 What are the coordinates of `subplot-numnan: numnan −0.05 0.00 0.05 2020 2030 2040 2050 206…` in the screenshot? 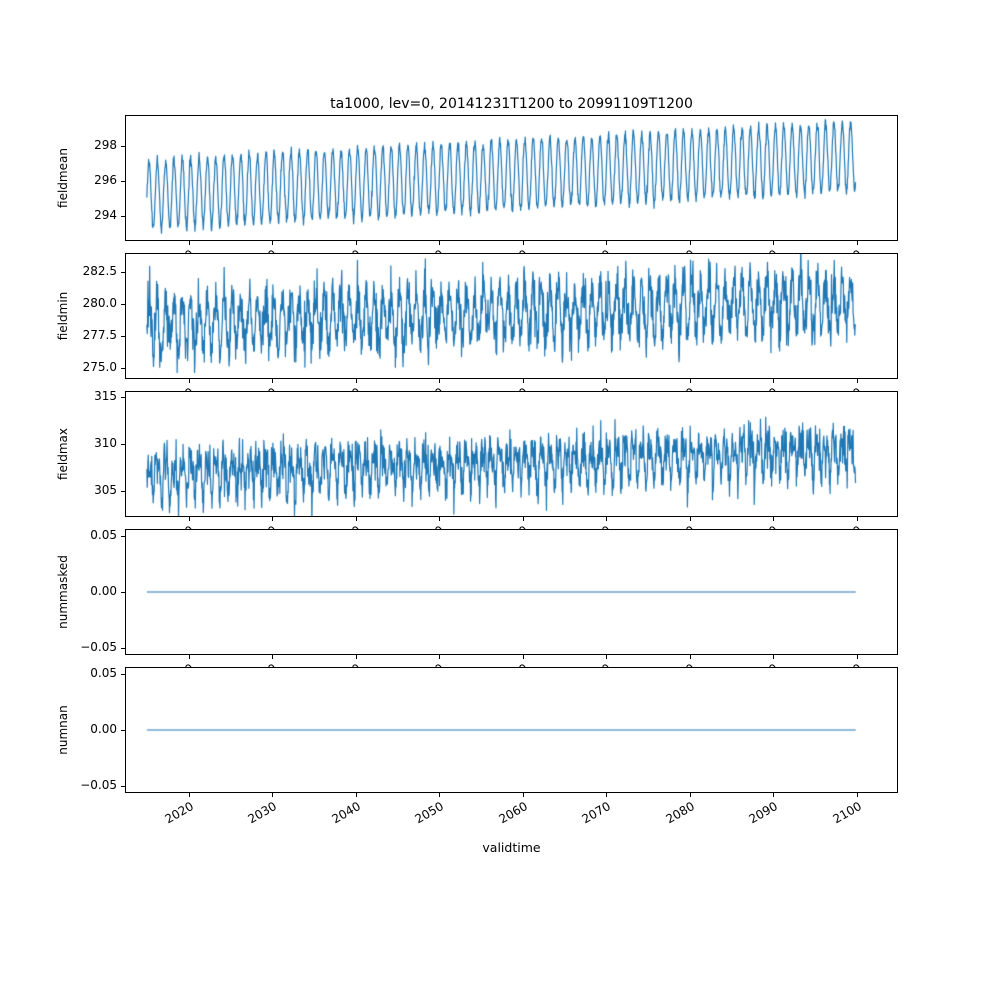 It's located at (477, 746).